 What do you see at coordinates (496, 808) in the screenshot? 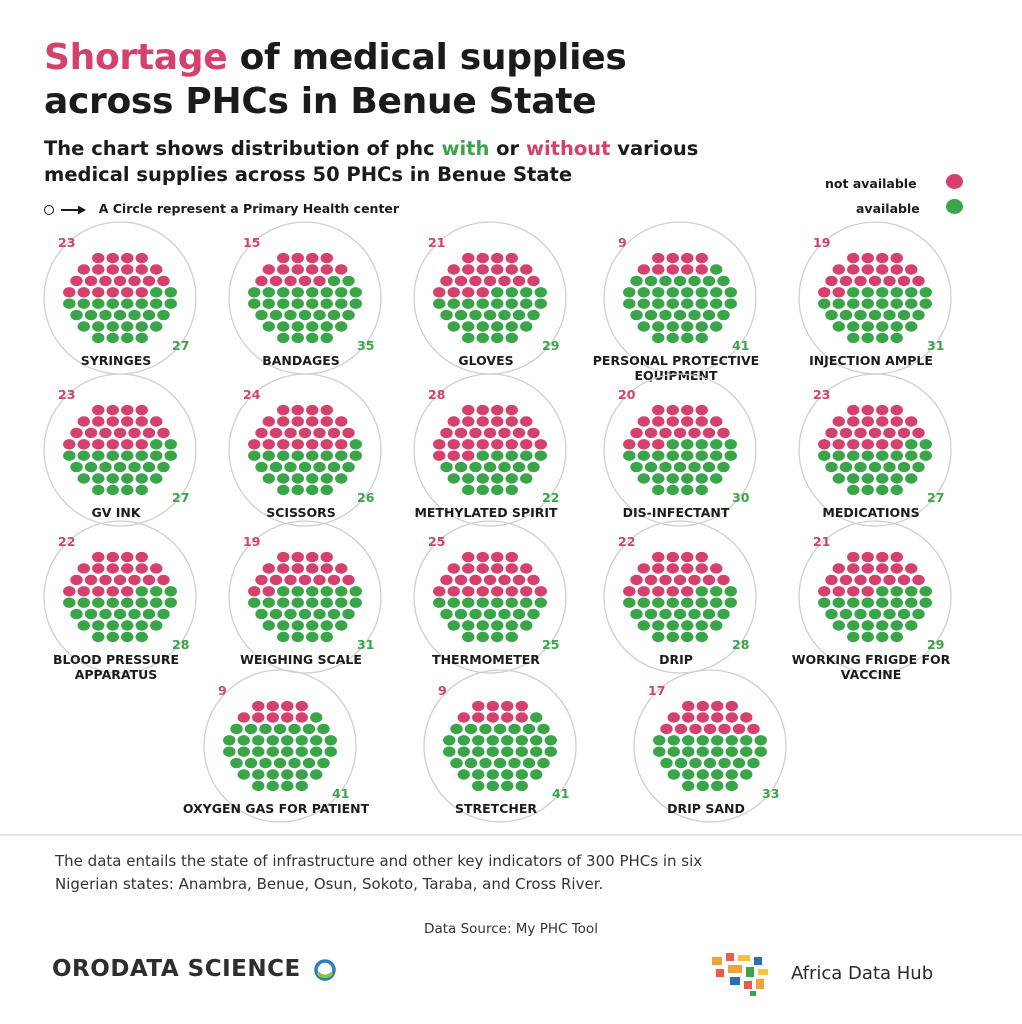
I see `panel-label: STRETCHER` at bounding box center [496, 808].